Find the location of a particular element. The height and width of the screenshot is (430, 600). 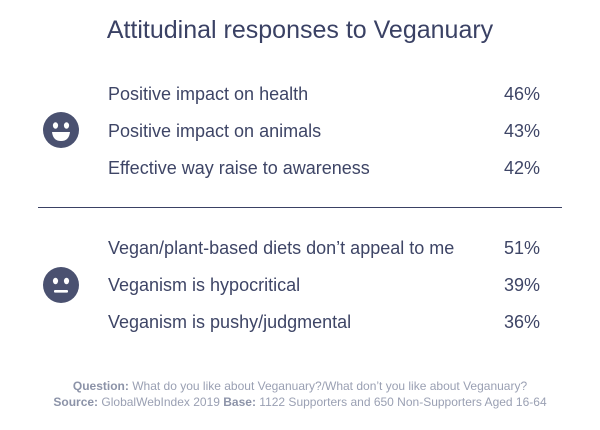

table-row: Positive impact on health 46% is located at coordinates (324, 94).